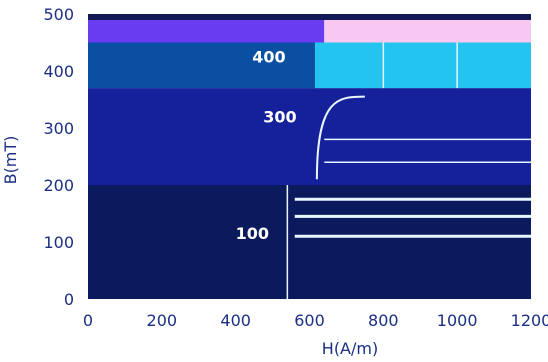 The height and width of the screenshot is (362, 548). I want to click on x-tick-label-6: 1200, so click(529, 320).